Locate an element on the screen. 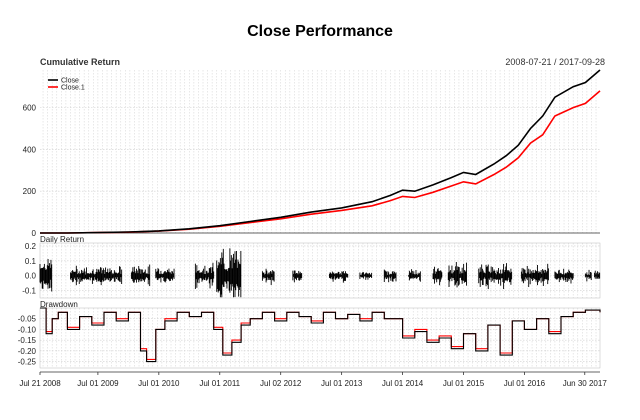  y-tick-label: 400 is located at coordinates (30, 149).